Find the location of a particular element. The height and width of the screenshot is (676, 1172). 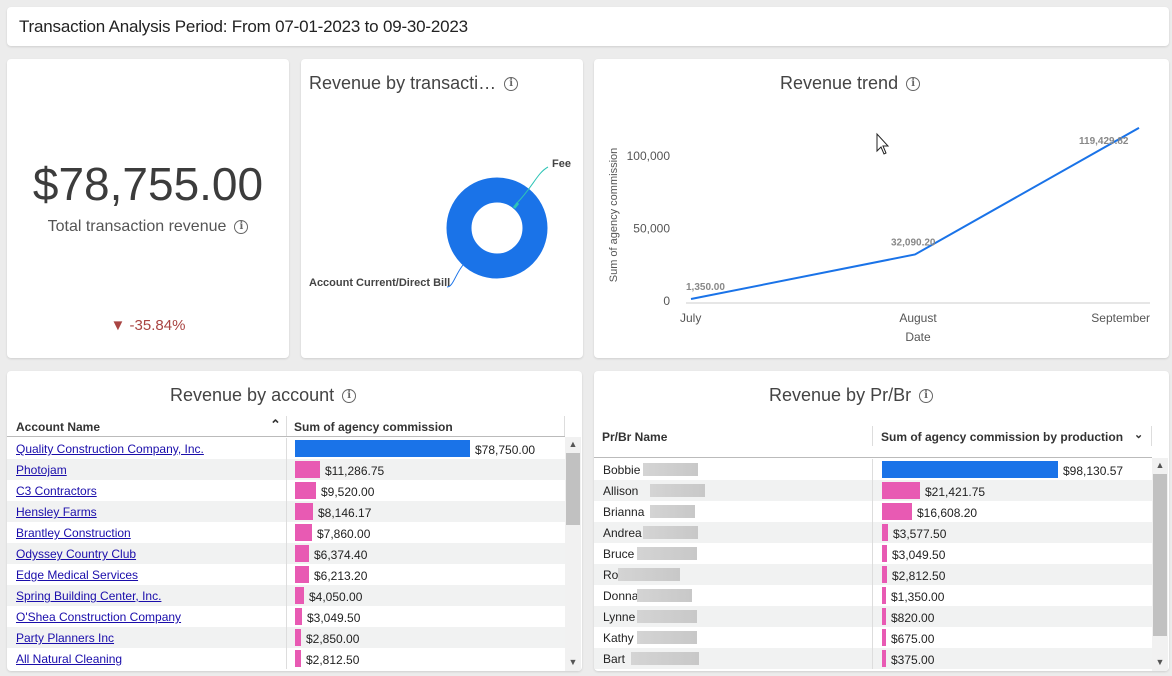

account-name-header: Account Name is located at coordinates (58, 427).